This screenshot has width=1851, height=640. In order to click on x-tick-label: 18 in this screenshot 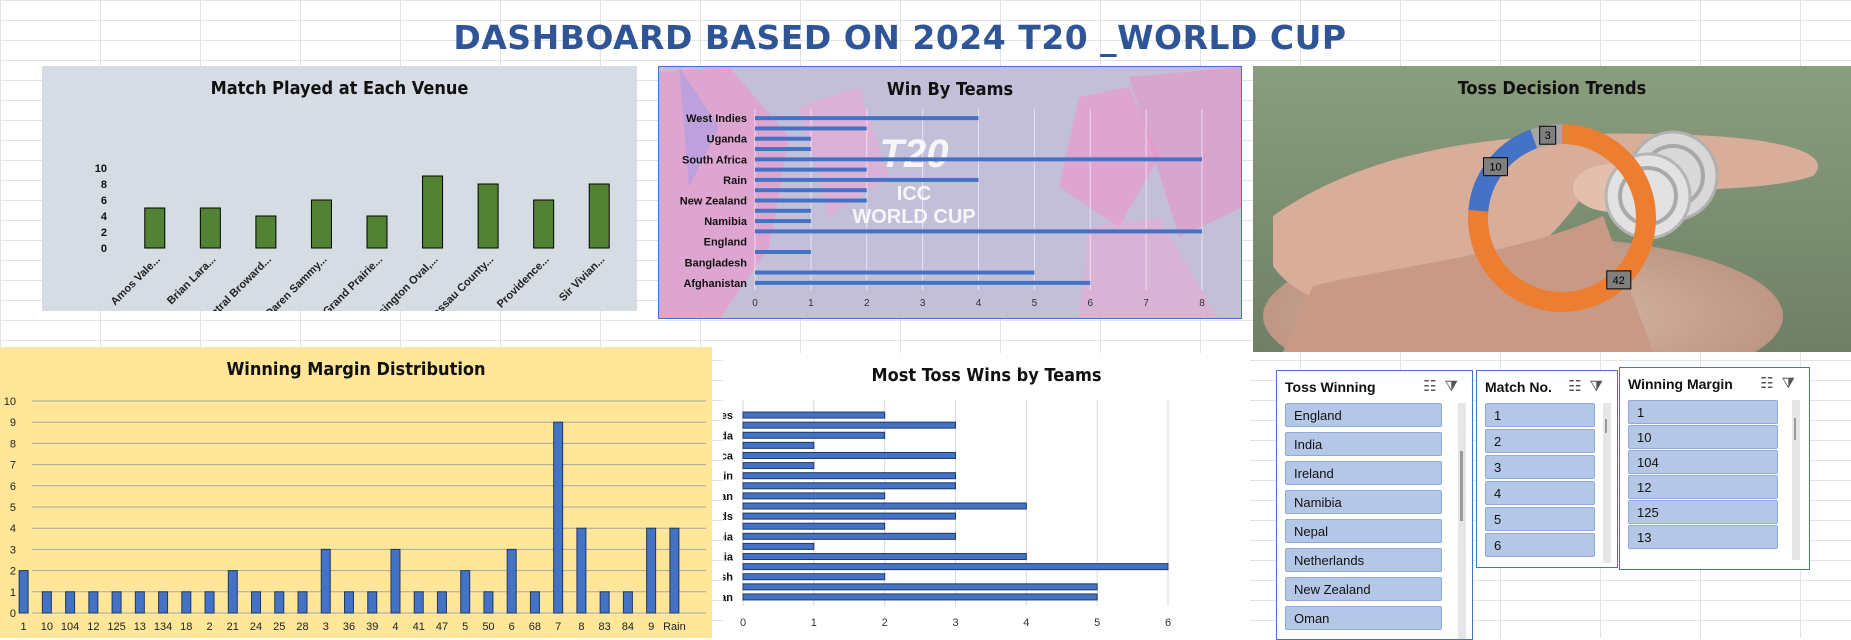, I will do `click(186, 627)`.